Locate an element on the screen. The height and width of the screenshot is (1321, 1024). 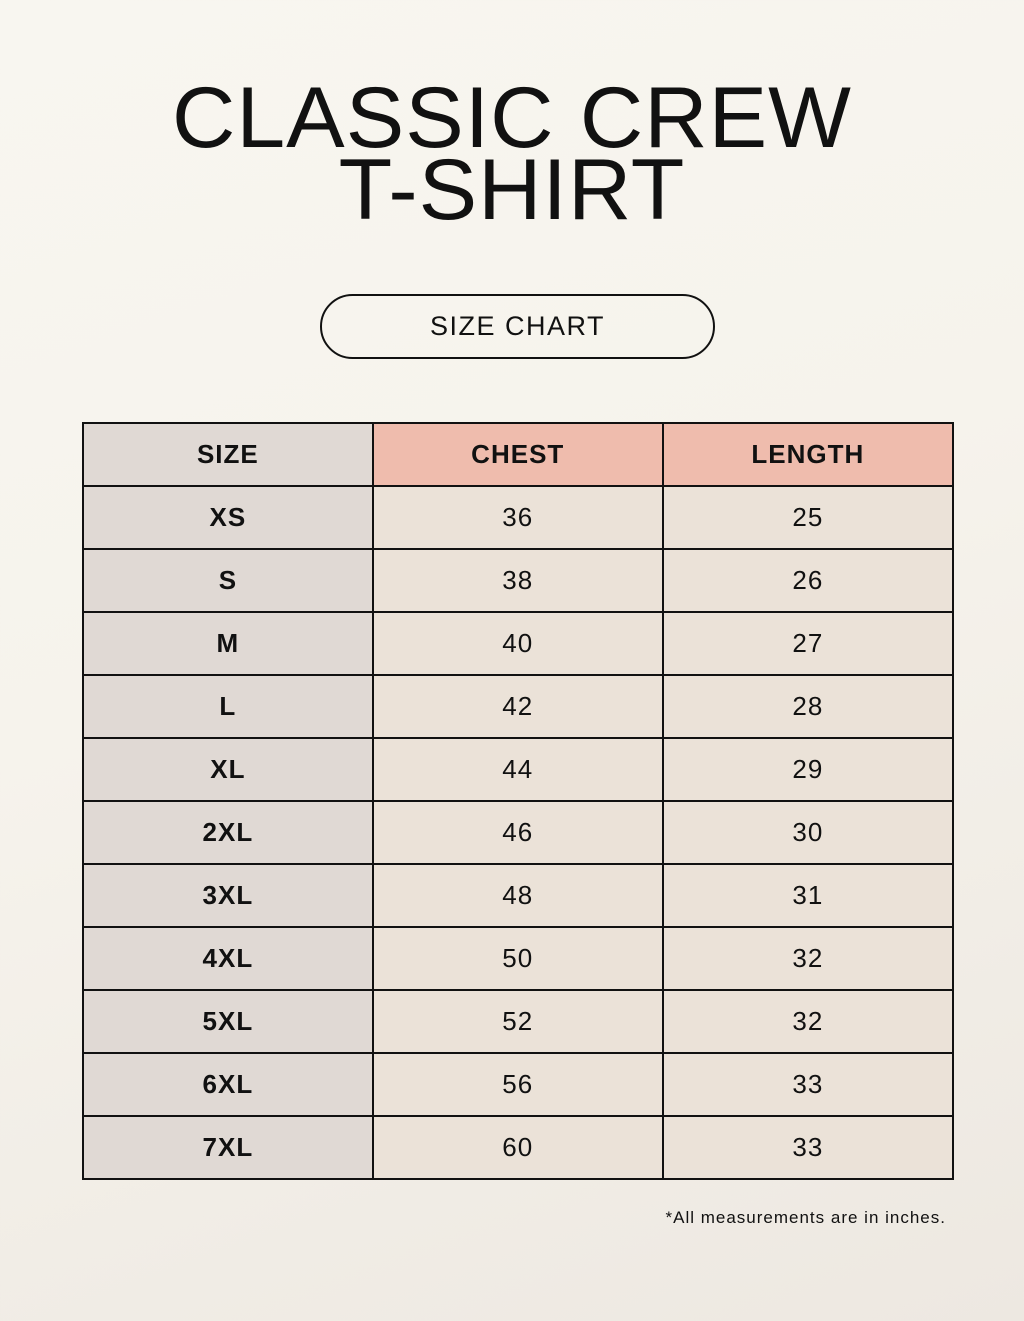
cell-chest: 60 is located at coordinates (517, 1147).